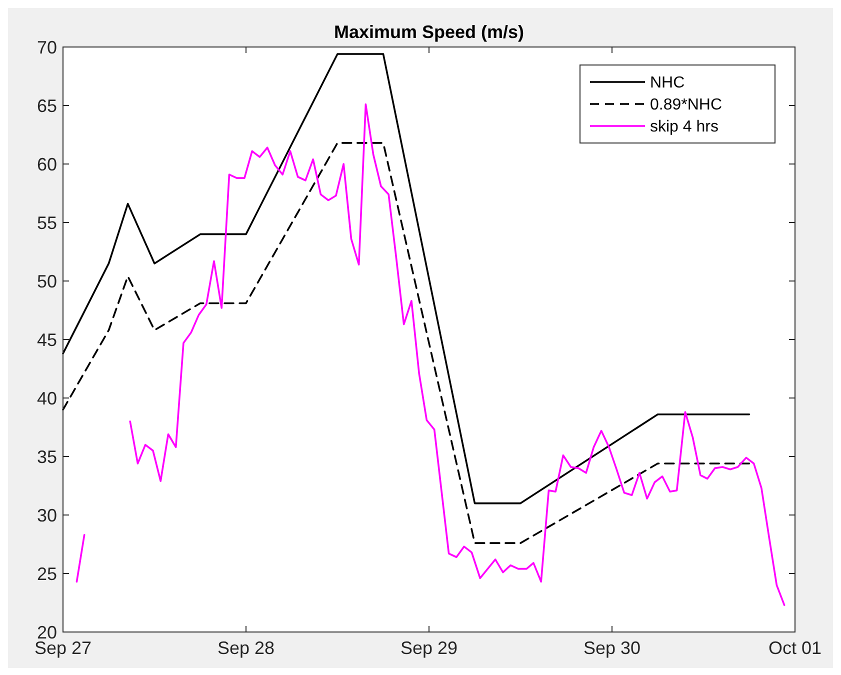  What do you see at coordinates (46, 456) in the screenshot?
I see `y-tick-label: 35` at bounding box center [46, 456].